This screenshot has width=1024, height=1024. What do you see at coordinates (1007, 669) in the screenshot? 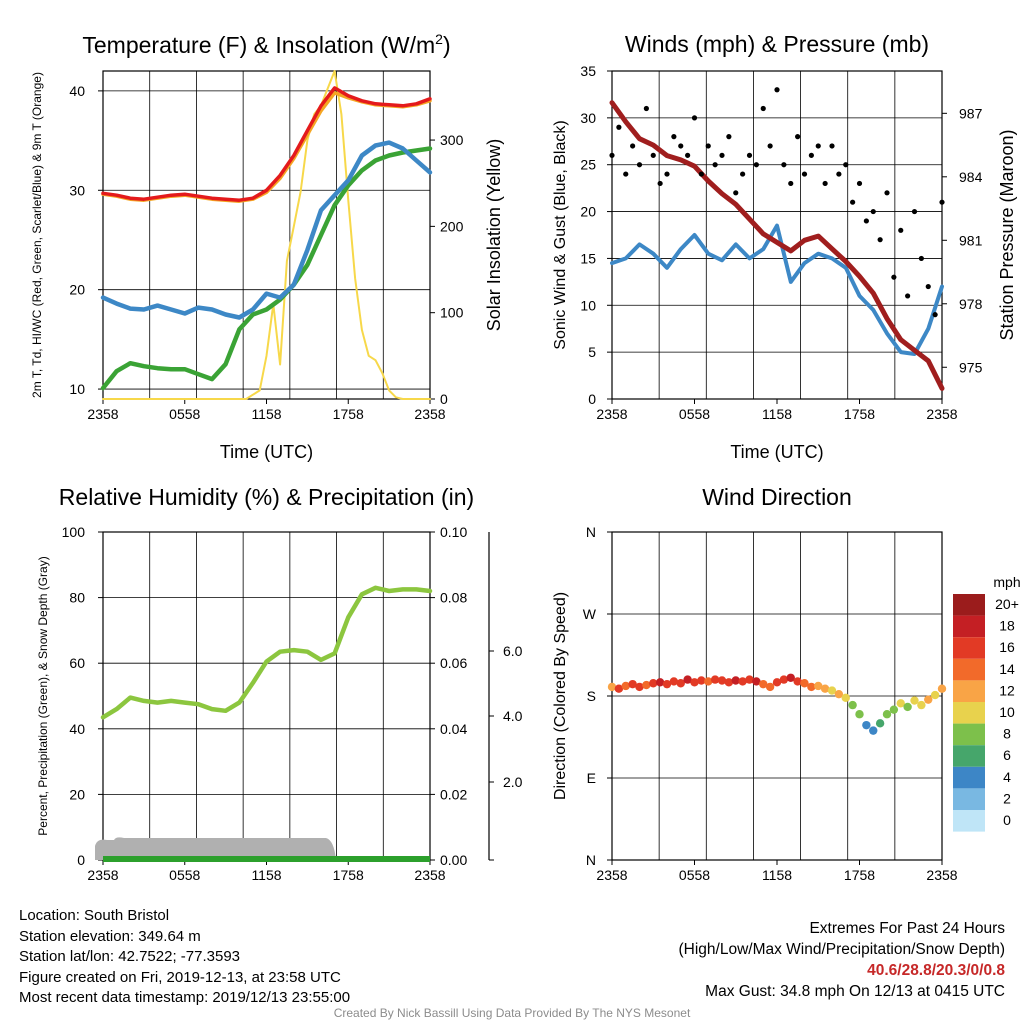
I see `legend-label: 14` at bounding box center [1007, 669].